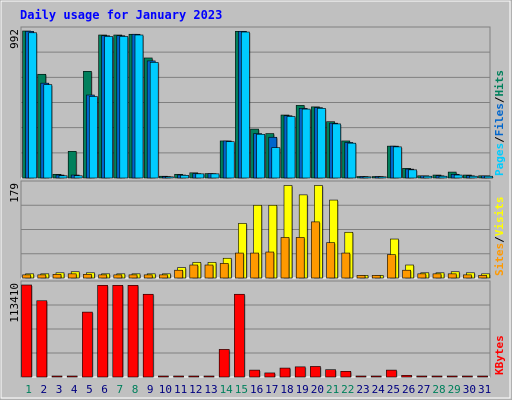 Image resolution: width=512 pixels, height=400 pixels. I want to click on day-label: 11, so click(180, 389).